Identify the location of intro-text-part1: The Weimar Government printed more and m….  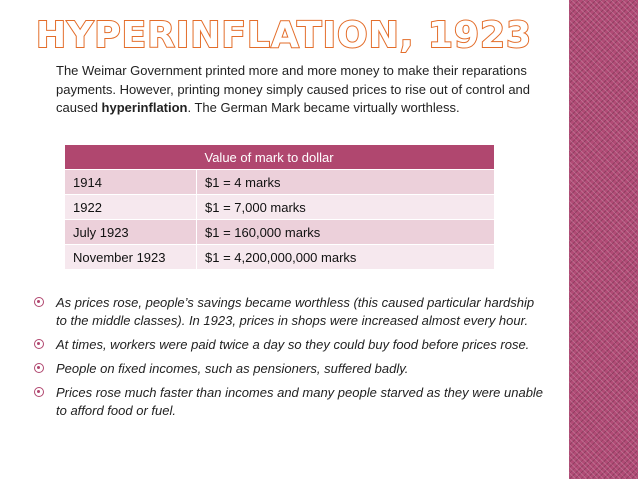
(293, 89).